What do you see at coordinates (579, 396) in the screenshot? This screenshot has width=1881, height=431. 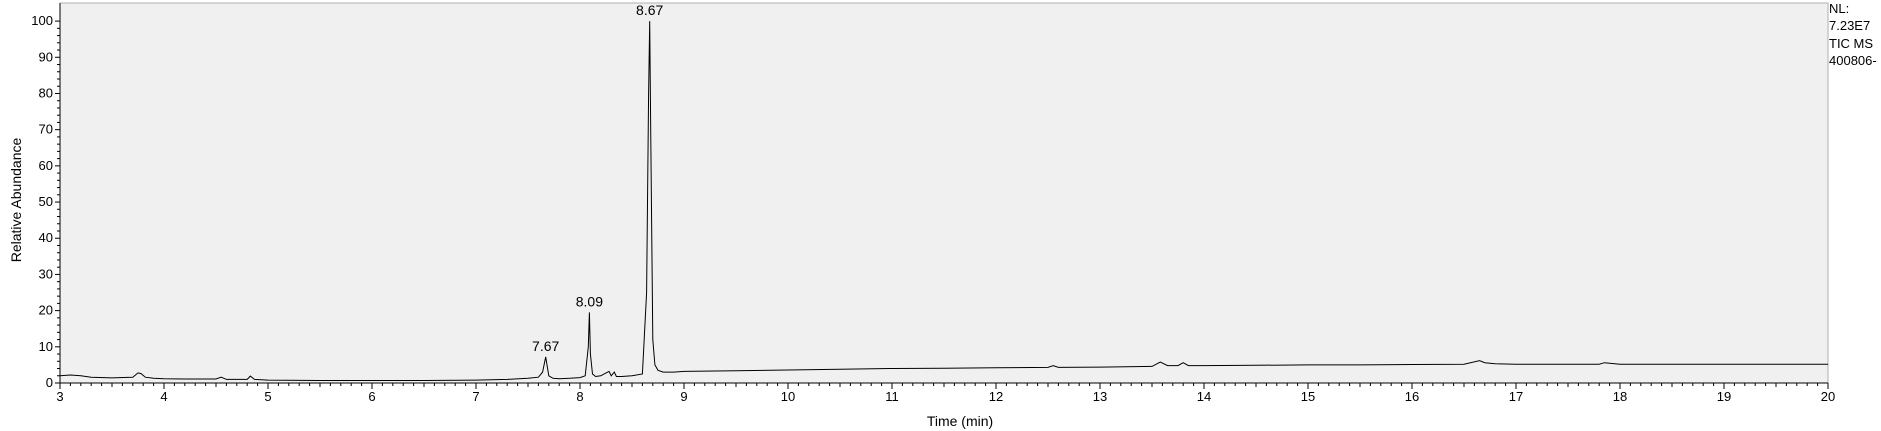 I see `x-tick-label: 8` at bounding box center [579, 396].